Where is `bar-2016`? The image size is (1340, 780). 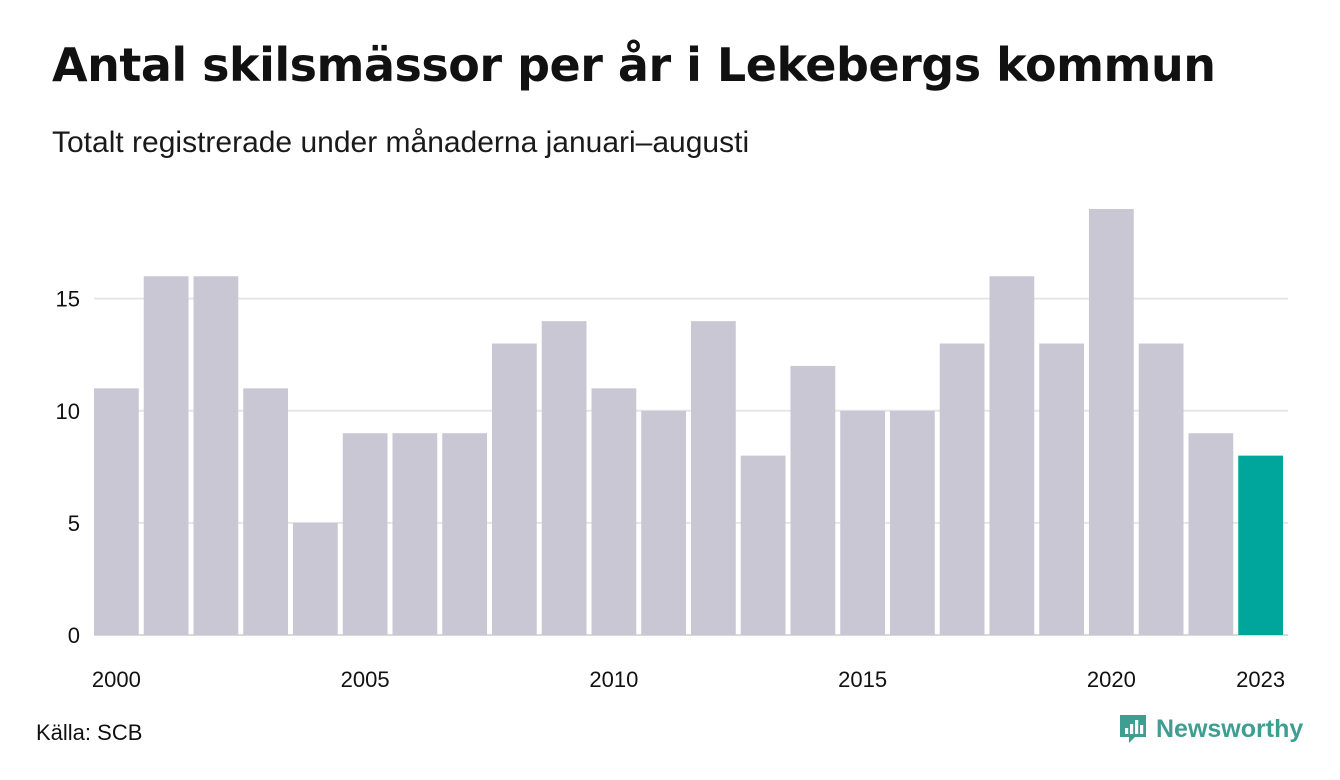
bar-2016 is located at coordinates (912, 522).